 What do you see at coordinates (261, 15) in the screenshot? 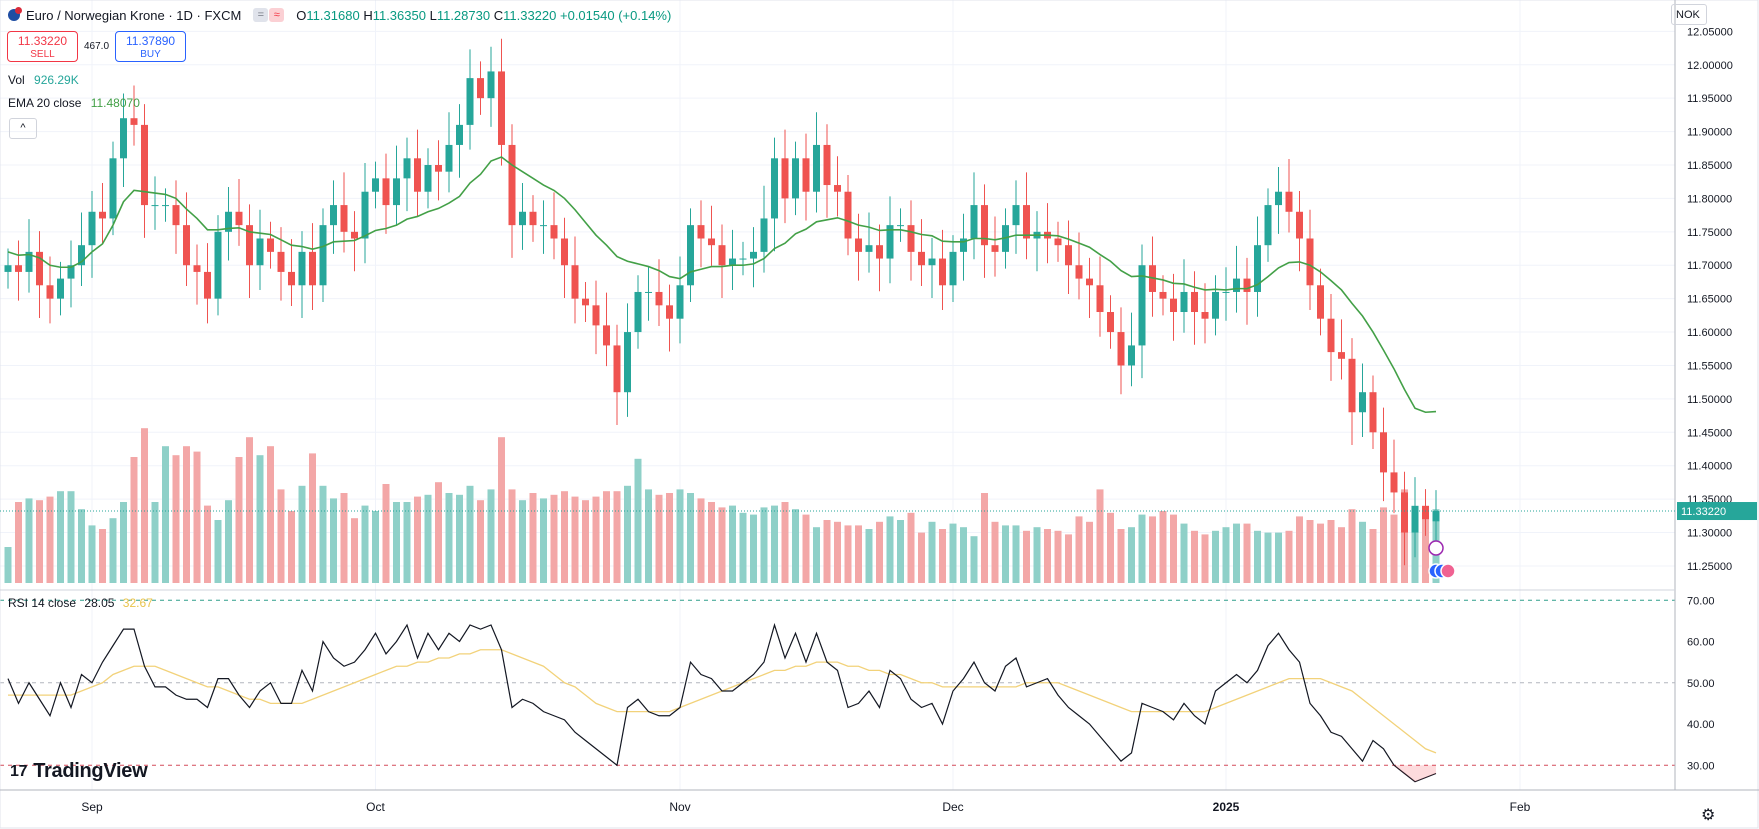
I see `equal-icon: =` at bounding box center [261, 15].